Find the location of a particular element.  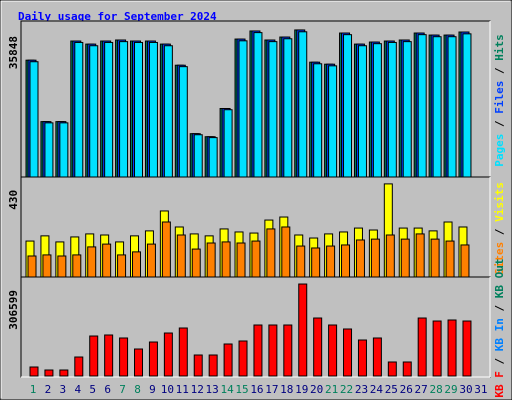

x-tick-label: 30 is located at coordinates (465, 389).